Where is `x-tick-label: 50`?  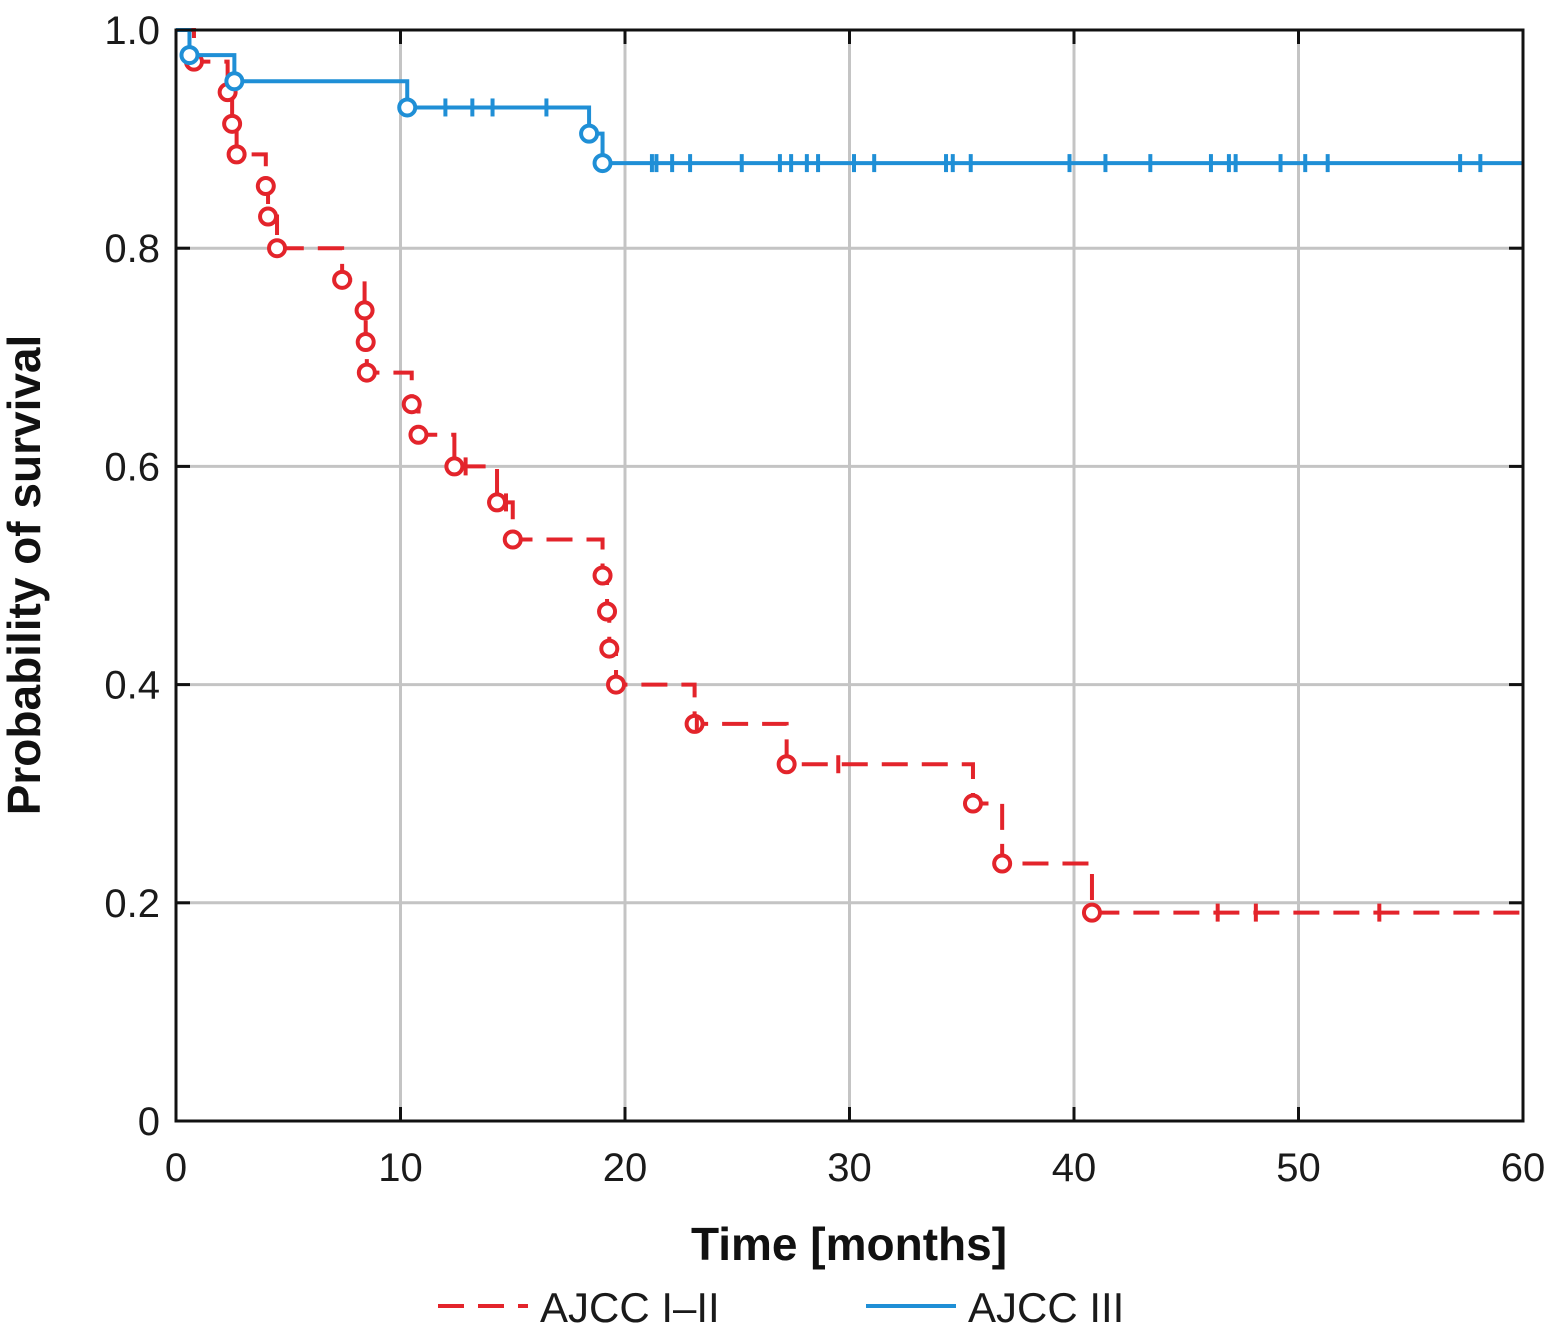
x-tick-label: 50 is located at coordinates (1298, 1168).